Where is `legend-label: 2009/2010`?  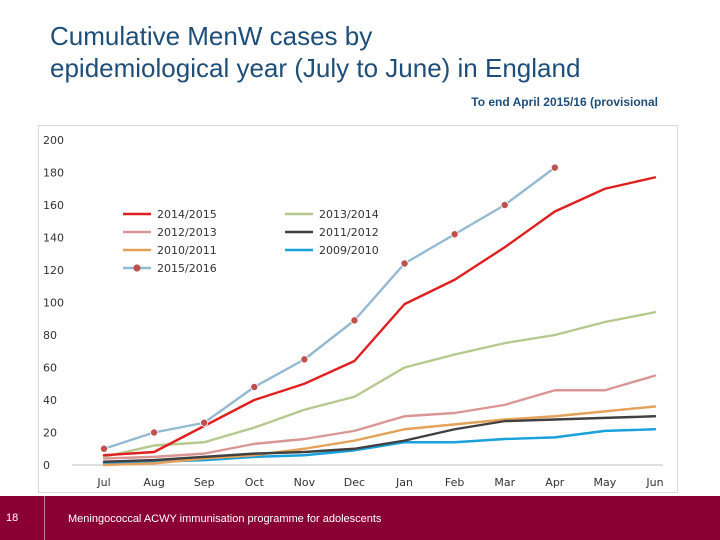
legend-label: 2009/2010 is located at coordinates (349, 250).